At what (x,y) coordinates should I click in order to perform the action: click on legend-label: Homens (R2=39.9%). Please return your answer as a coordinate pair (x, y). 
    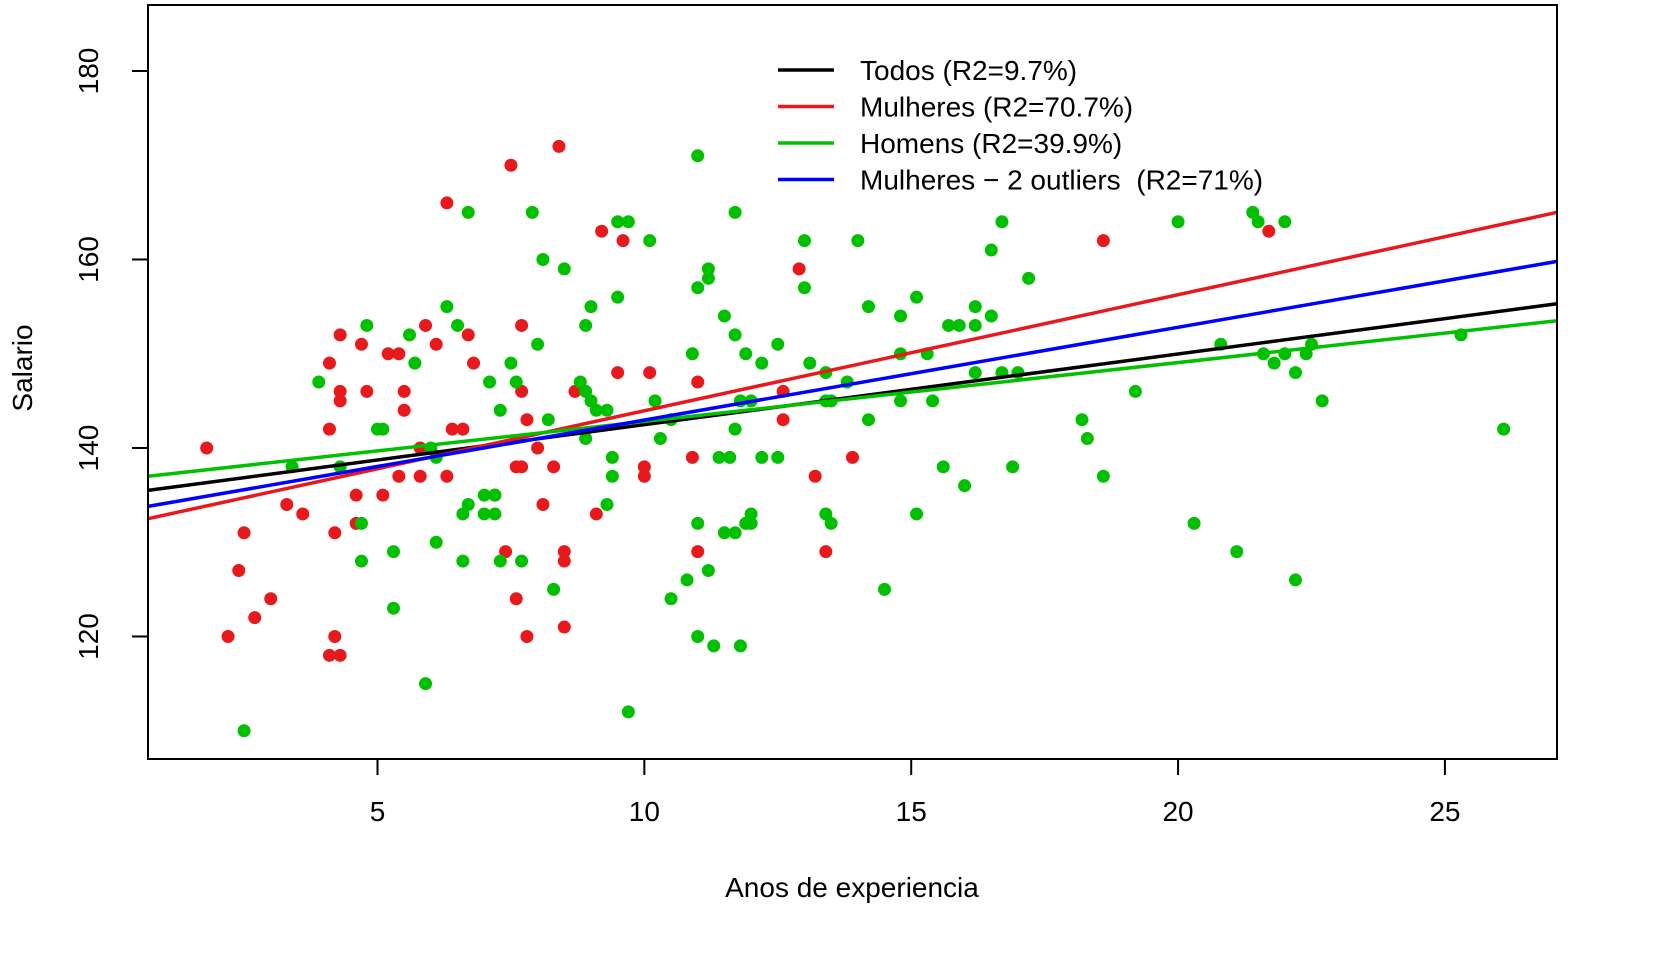
    Looking at the image, I should click on (991, 143).